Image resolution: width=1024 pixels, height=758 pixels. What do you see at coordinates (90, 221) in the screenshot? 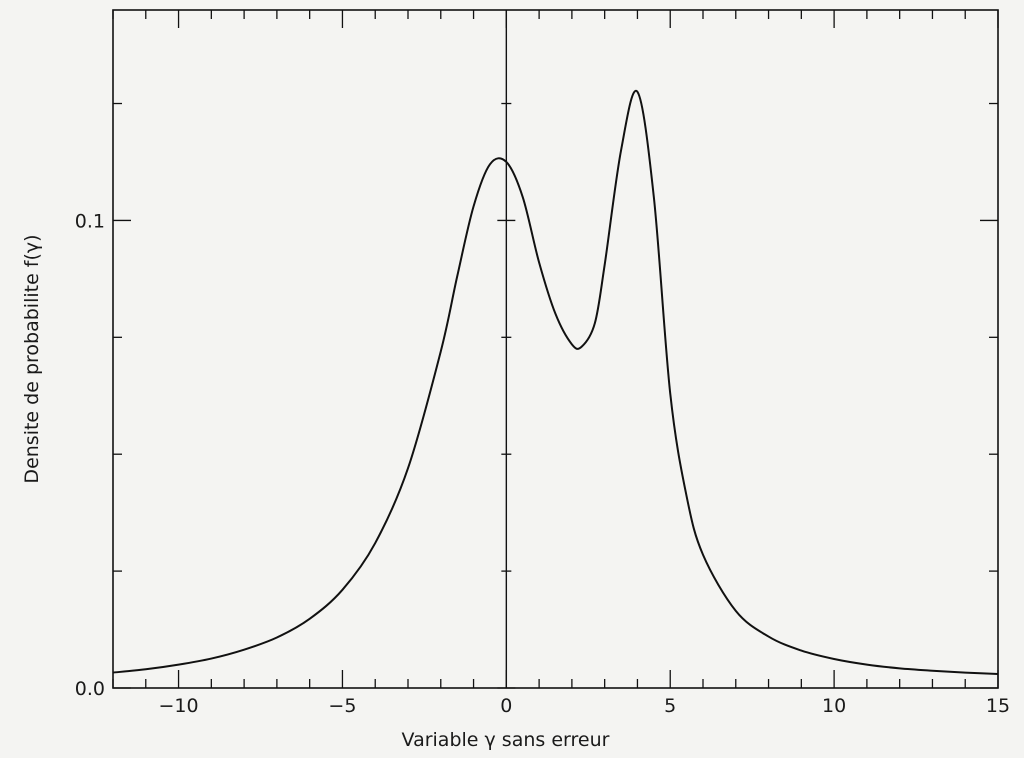
I see `y-tick-label: 0.1` at bounding box center [90, 221].